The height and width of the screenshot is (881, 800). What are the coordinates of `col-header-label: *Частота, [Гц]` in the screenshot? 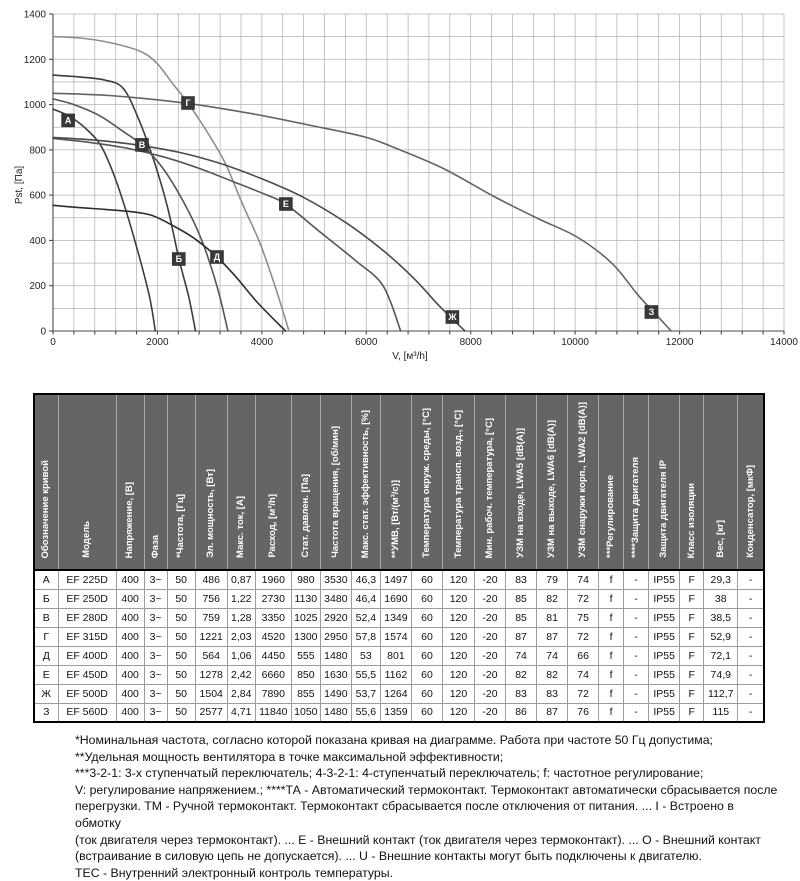 It's located at (181, 526).